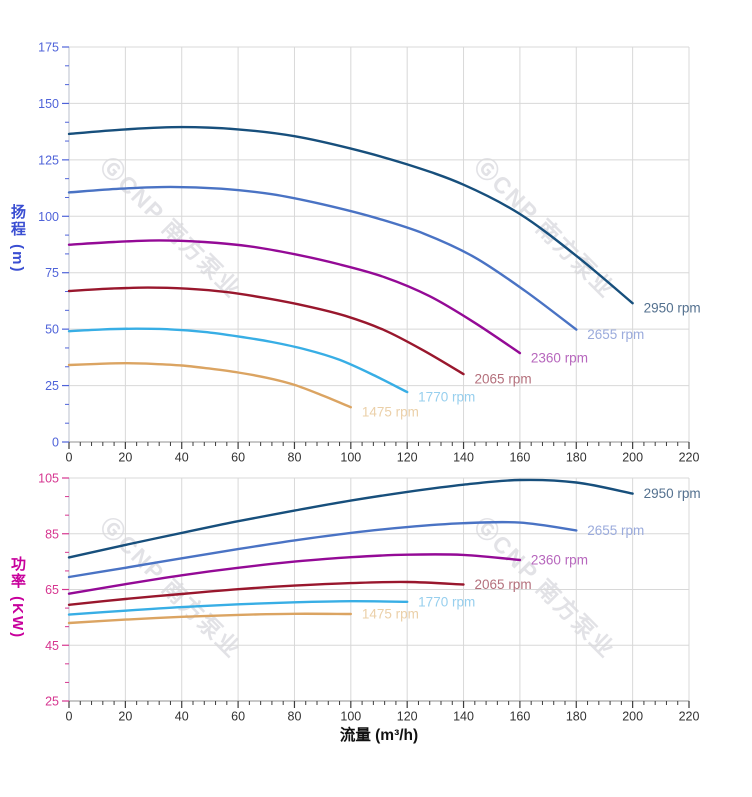 This screenshot has width=752, height=797. I want to click on y-tick-label: 105, so click(48, 479).